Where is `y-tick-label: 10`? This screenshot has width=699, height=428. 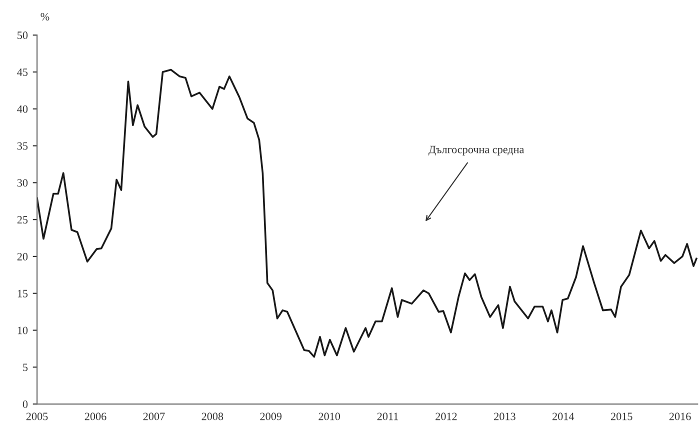 y-tick-label: 10 is located at coordinates (23, 330).